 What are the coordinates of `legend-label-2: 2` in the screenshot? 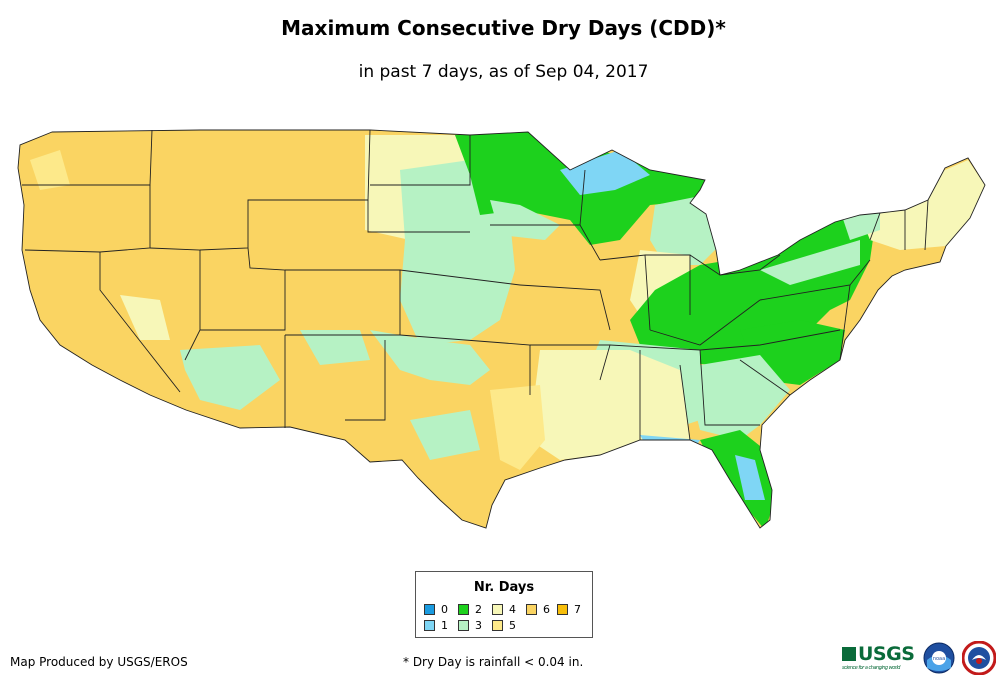 It's located at (478, 609).